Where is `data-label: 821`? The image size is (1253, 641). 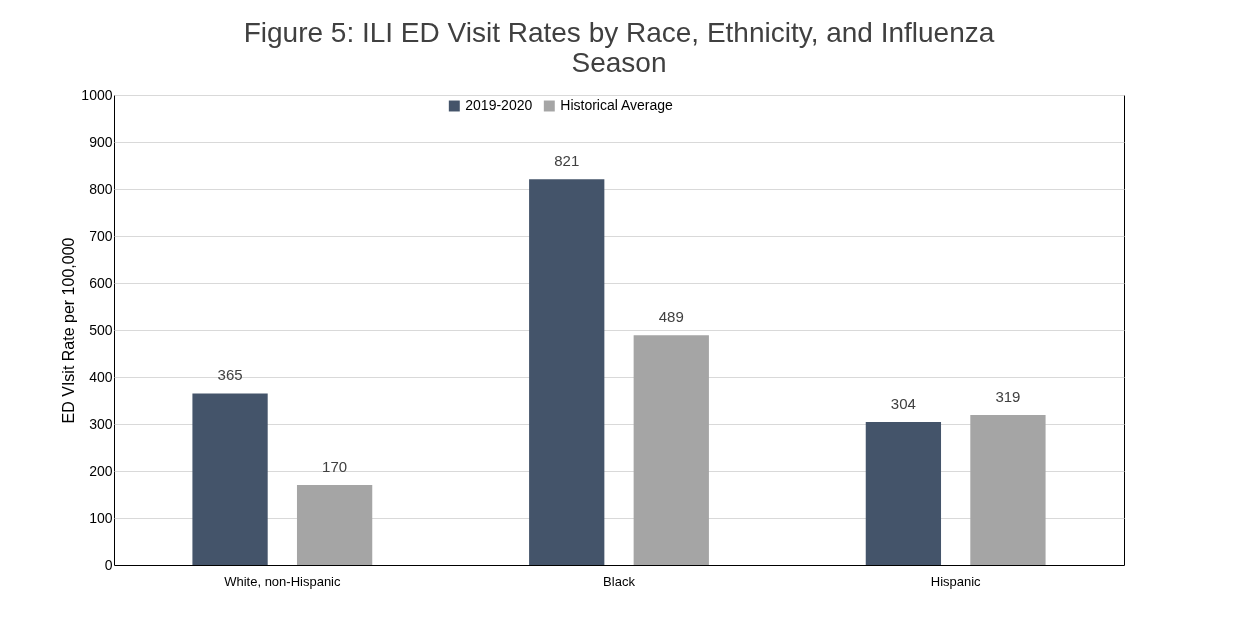
data-label: 821 is located at coordinates (567, 161).